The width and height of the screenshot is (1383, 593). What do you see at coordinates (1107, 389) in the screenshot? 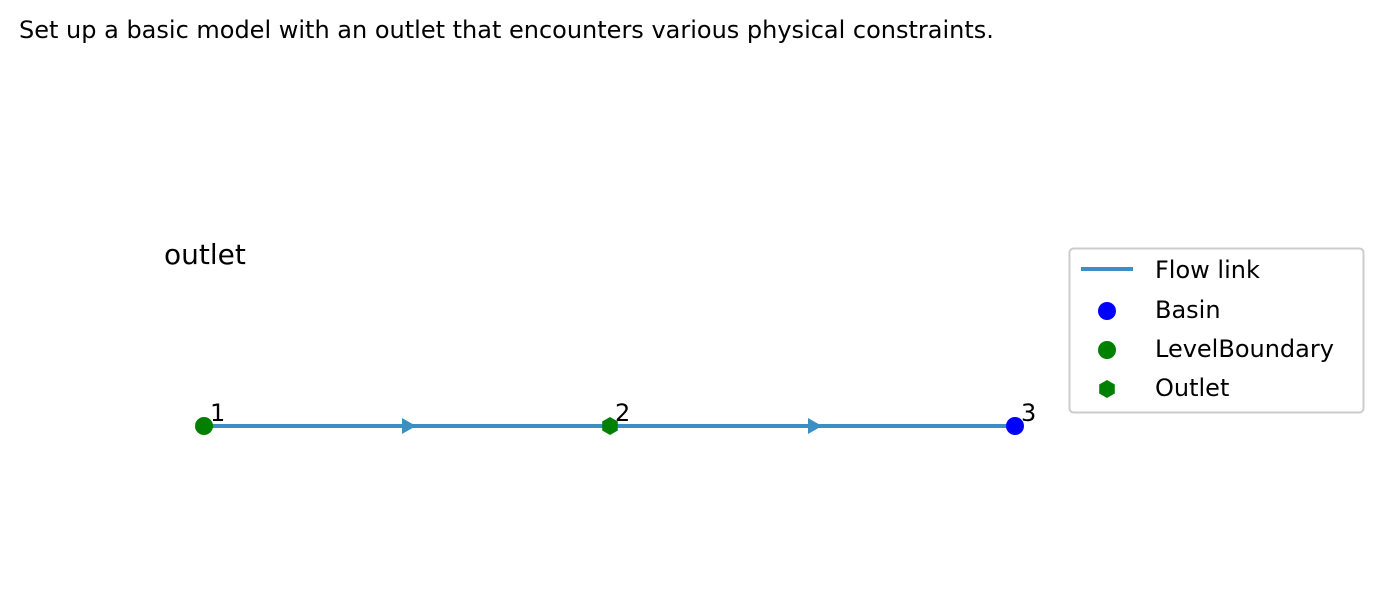
I see `outlet-hexagon-icon` at bounding box center [1107, 389].